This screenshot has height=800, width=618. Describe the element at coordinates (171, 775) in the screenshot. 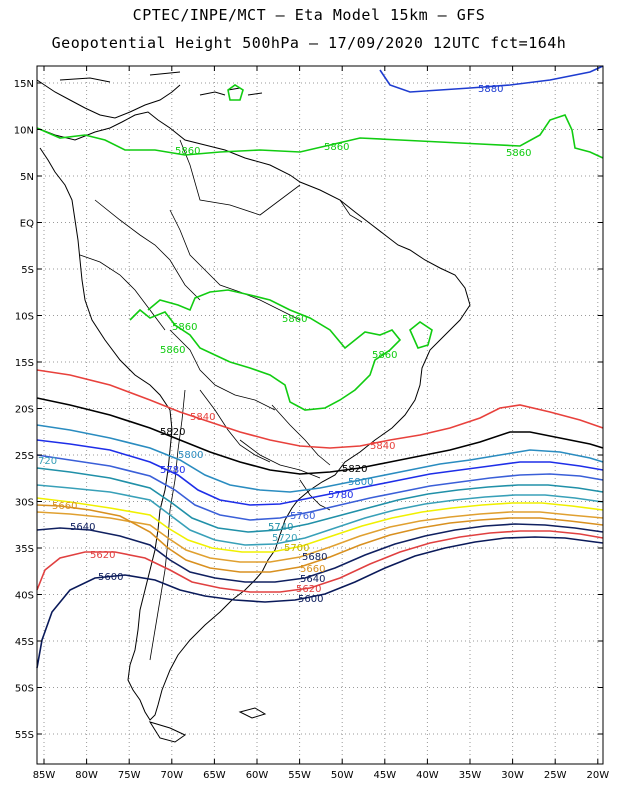

I see `lon-label: 70W` at that location.